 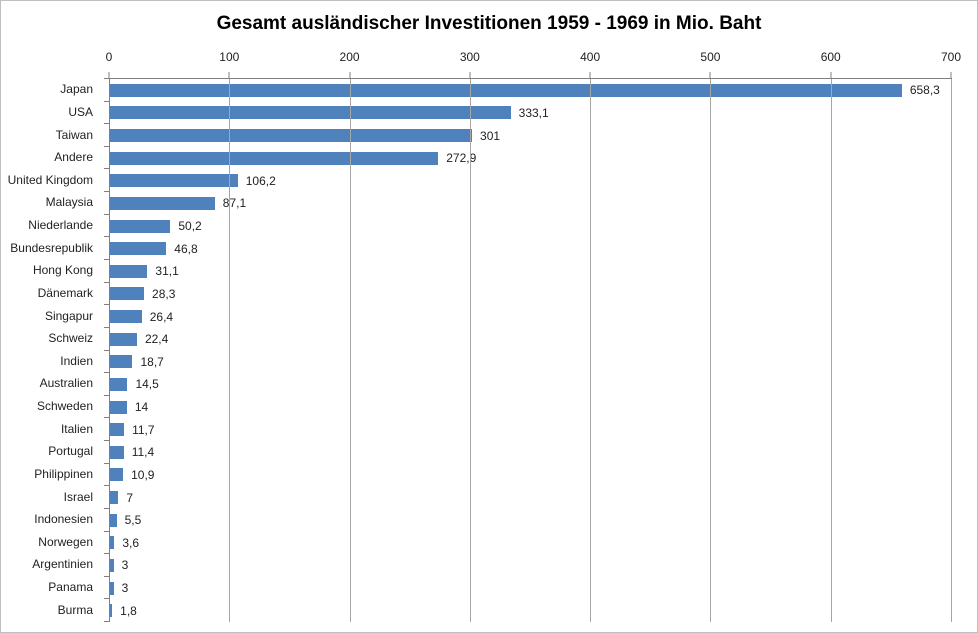 What do you see at coordinates (80, 111) in the screenshot?
I see `category-label: USA` at bounding box center [80, 111].